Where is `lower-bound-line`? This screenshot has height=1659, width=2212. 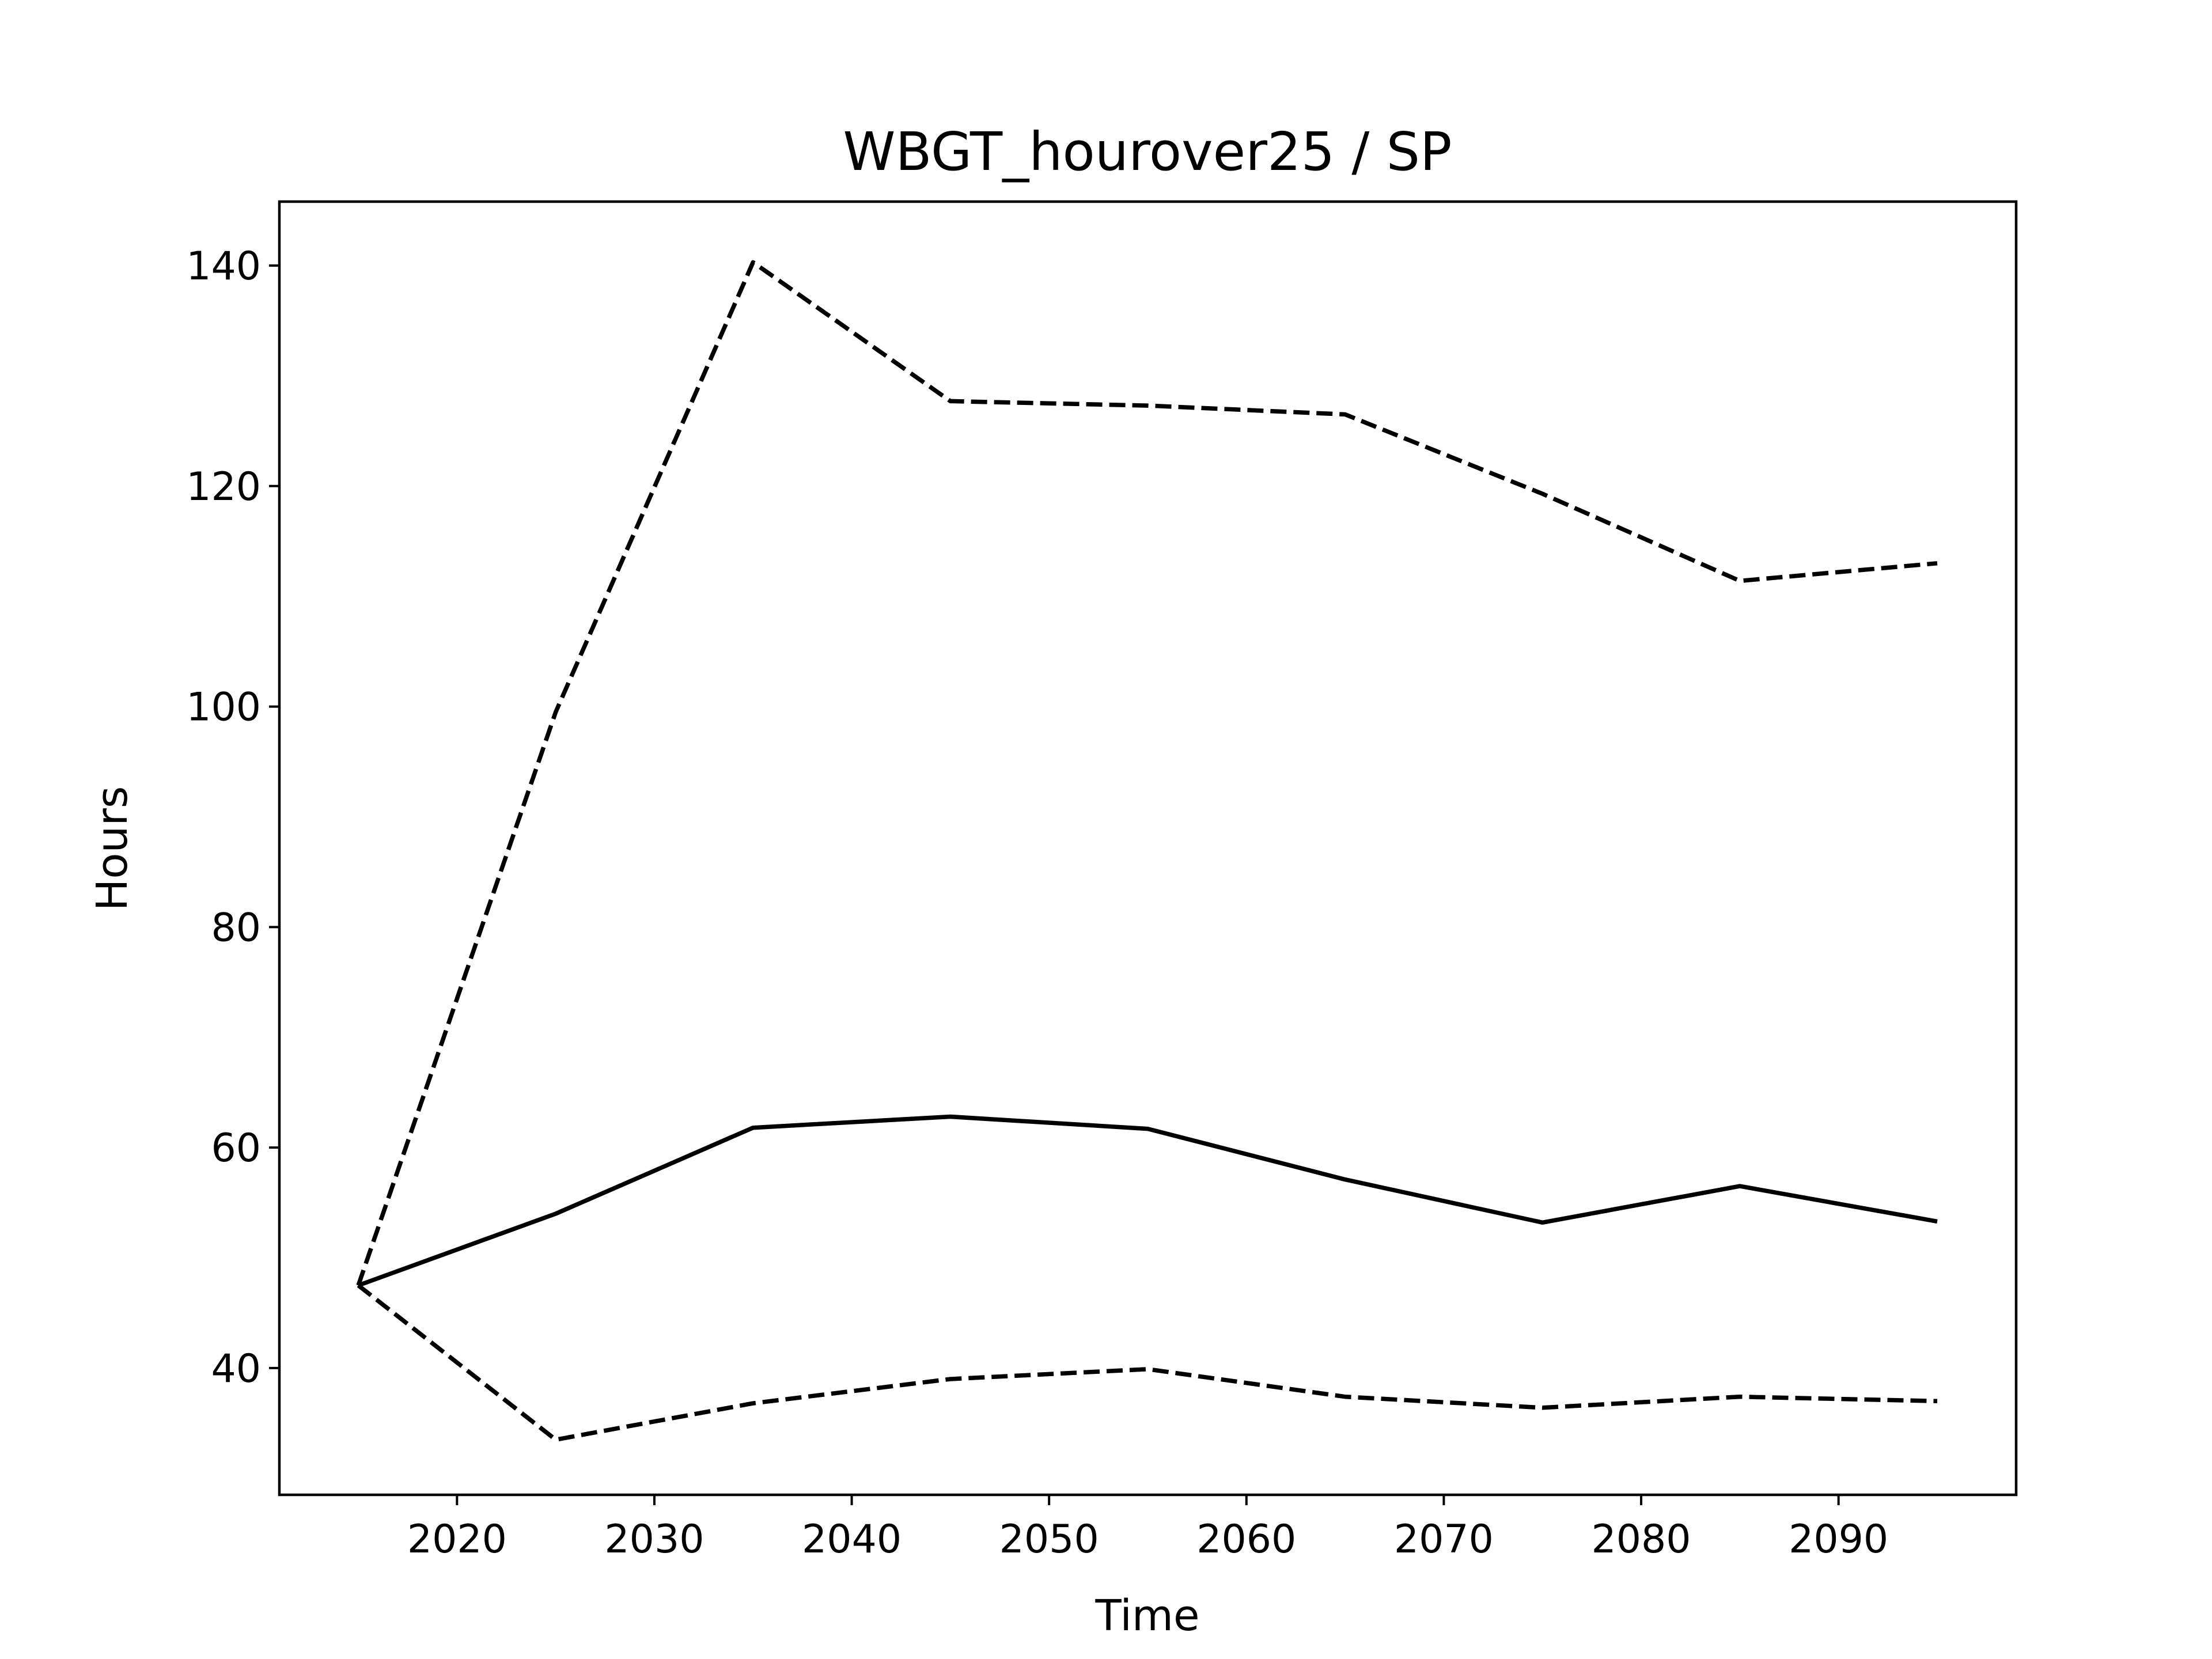
lower-bound-line is located at coordinates (1147, 1362).